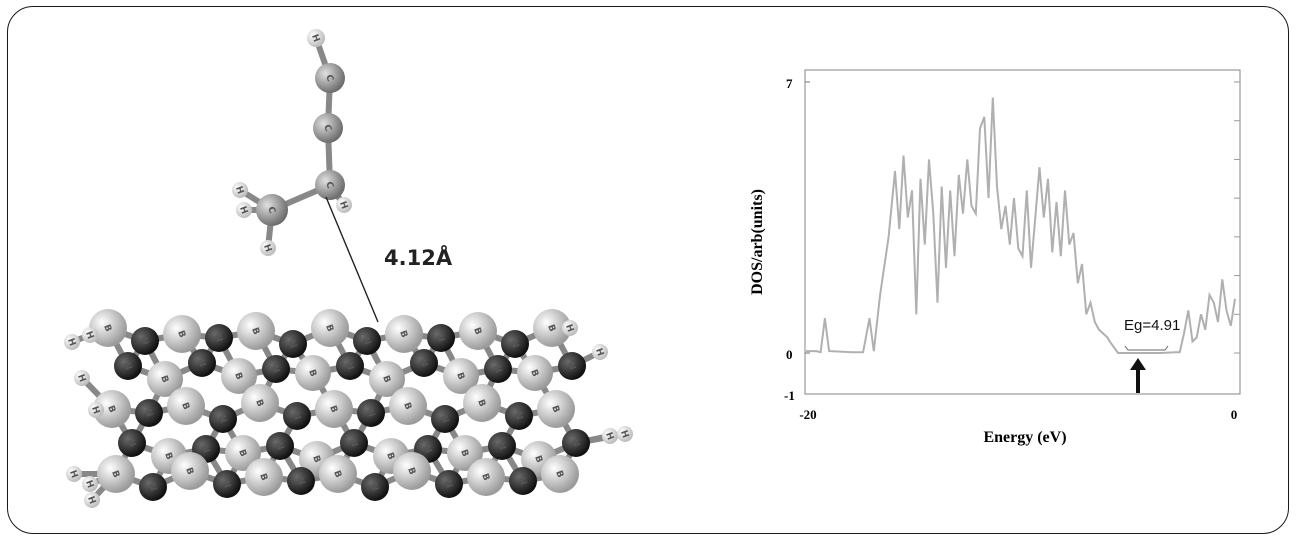 This screenshot has height=541, width=1296. What do you see at coordinates (418, 257) in the screenshot?
I see `distance-label: 4.12Å` at bounding box center [418, 257].